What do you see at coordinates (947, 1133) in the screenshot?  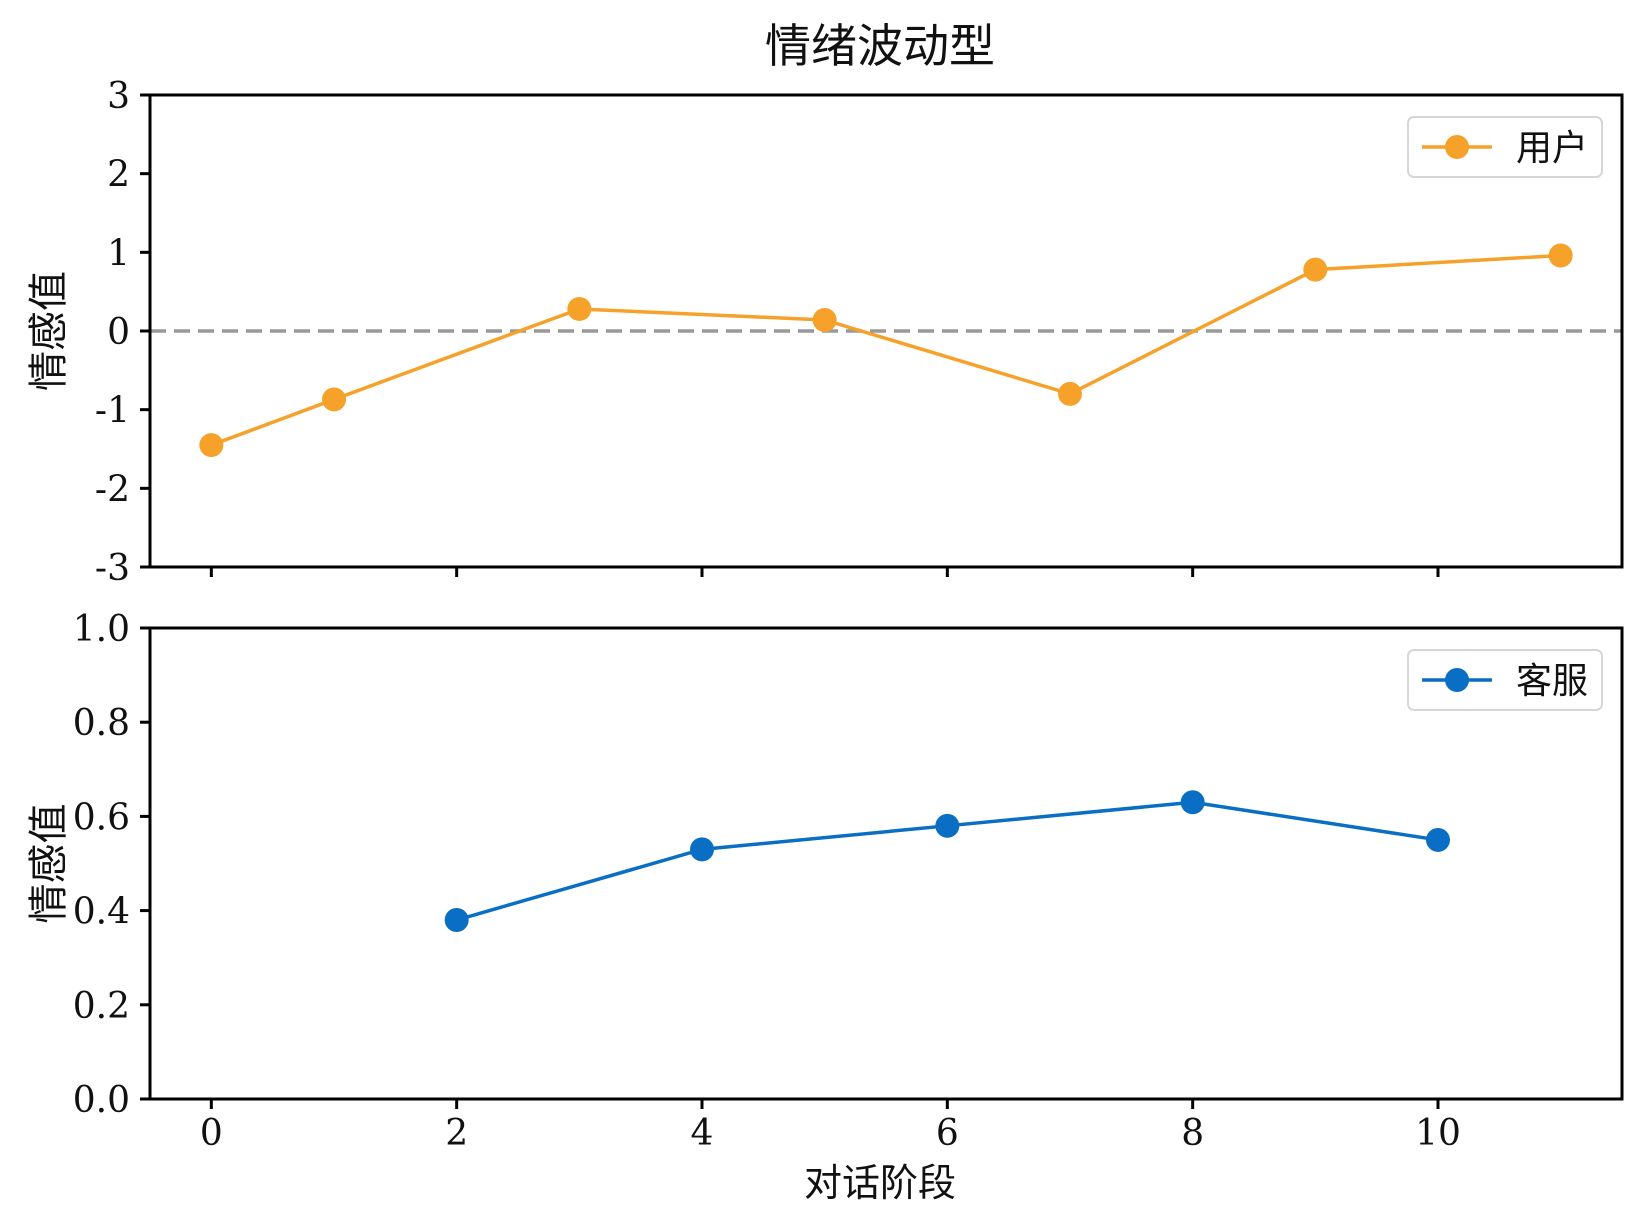 I see `x-tick-label: 6` at bounding box center [947, 1133].